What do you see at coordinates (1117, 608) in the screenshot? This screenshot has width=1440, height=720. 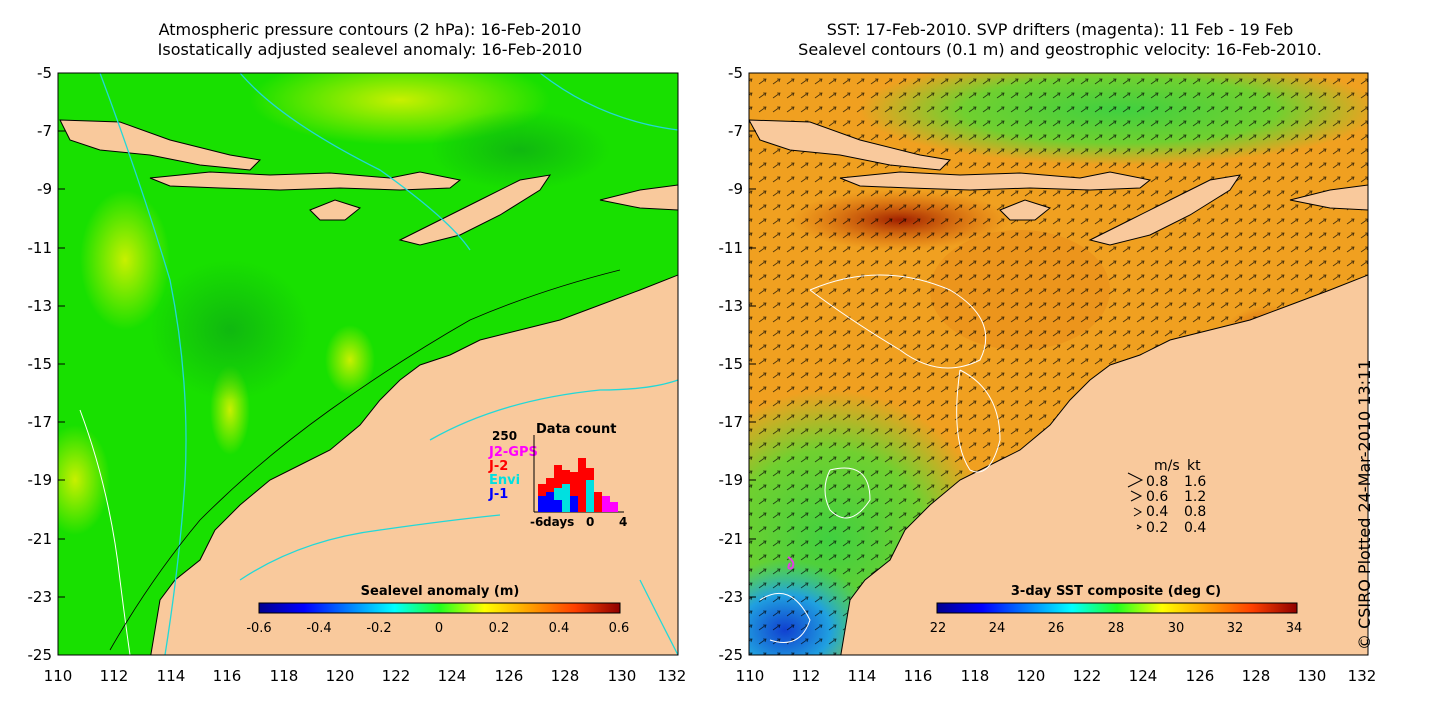 I see `sst-colorbar` at bounding box center [1117, 608].